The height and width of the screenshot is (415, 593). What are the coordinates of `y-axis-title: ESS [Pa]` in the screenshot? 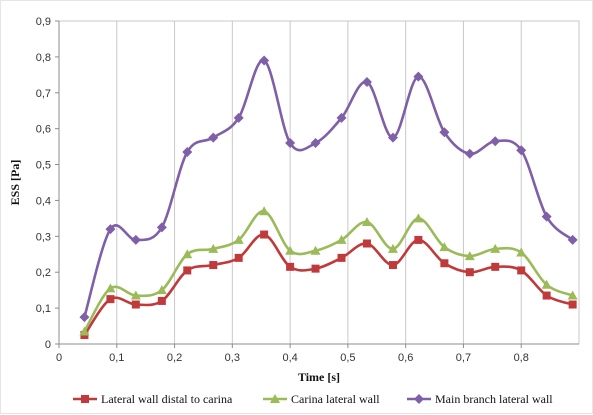 It's located at (15, 183).